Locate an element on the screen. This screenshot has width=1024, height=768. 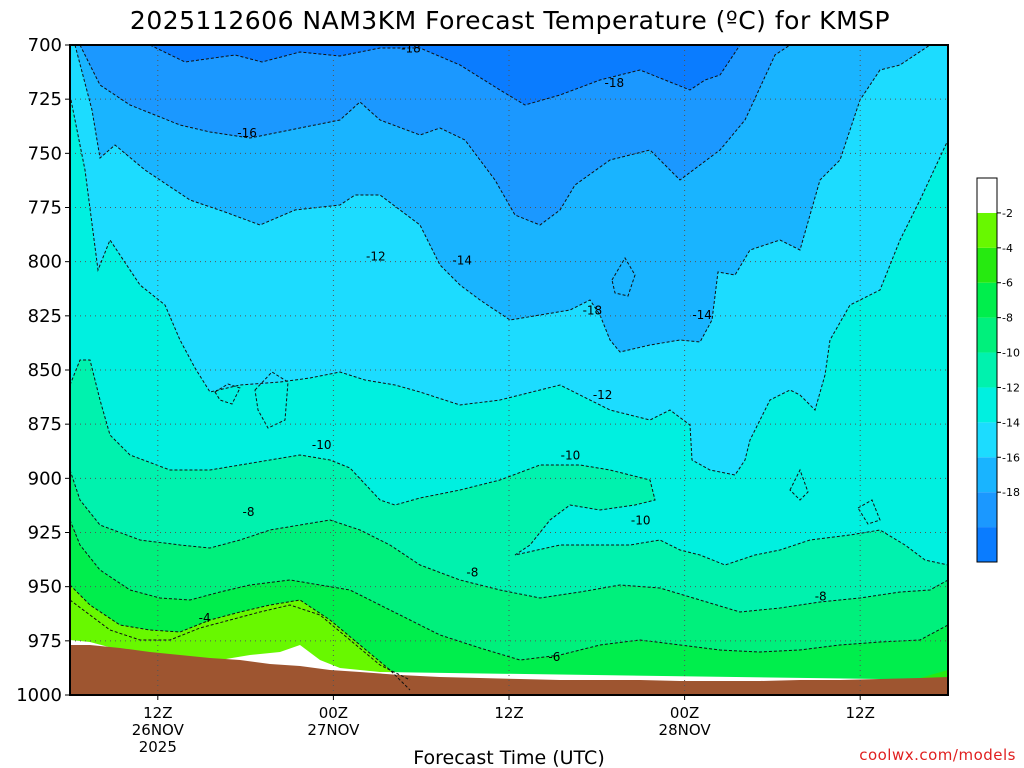
x-axis-label: Forecast Time (UTC) is located at coordinates (508, 757).